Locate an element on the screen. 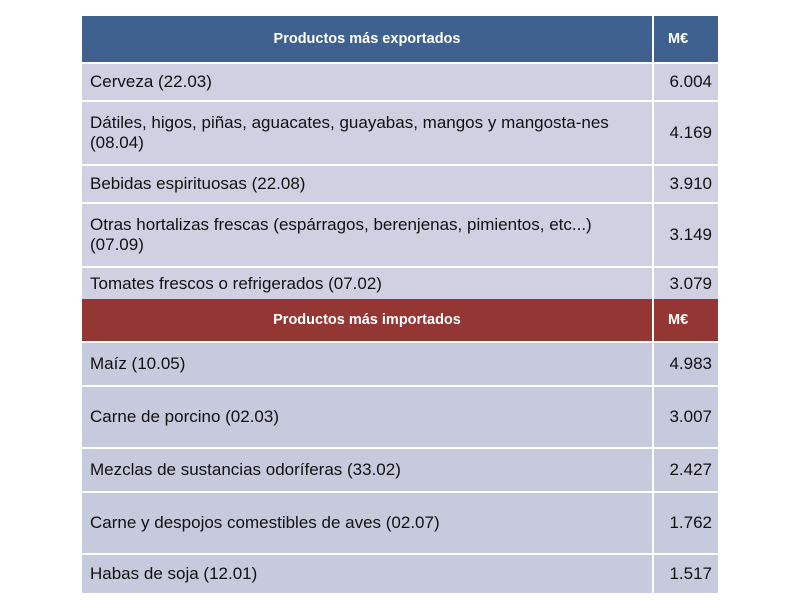 Image resolution: width=800 pixels, height=600 pixels. imports-header-row: Productos más importados M€ is located at coordinates (400, 320).